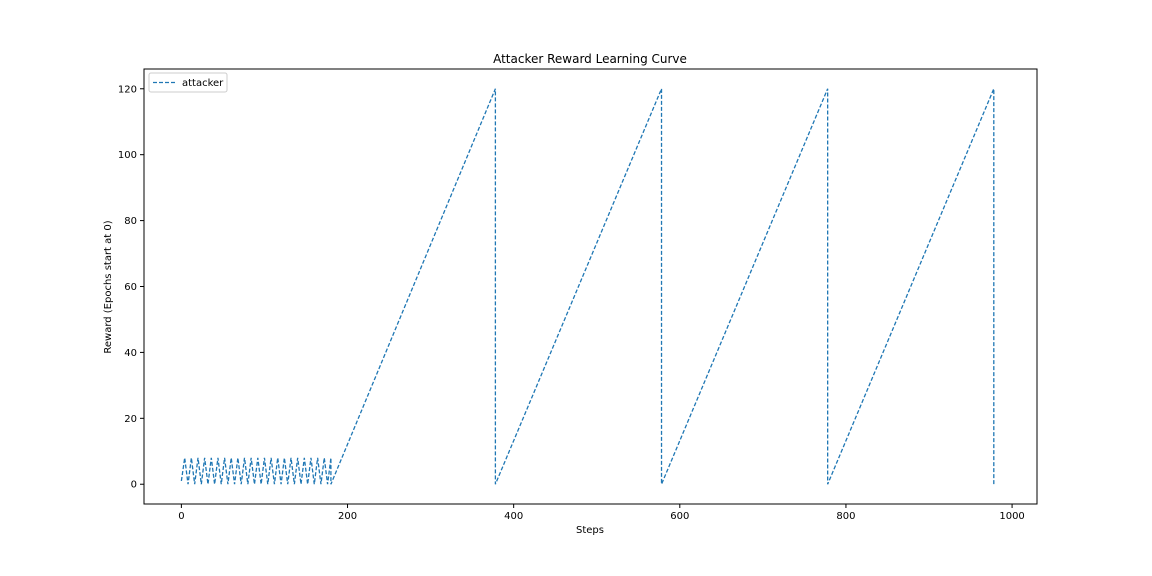 The width and height of the screenshot is (1152, 576). I want to click on x-tick-label: 200, so click(347, 516).